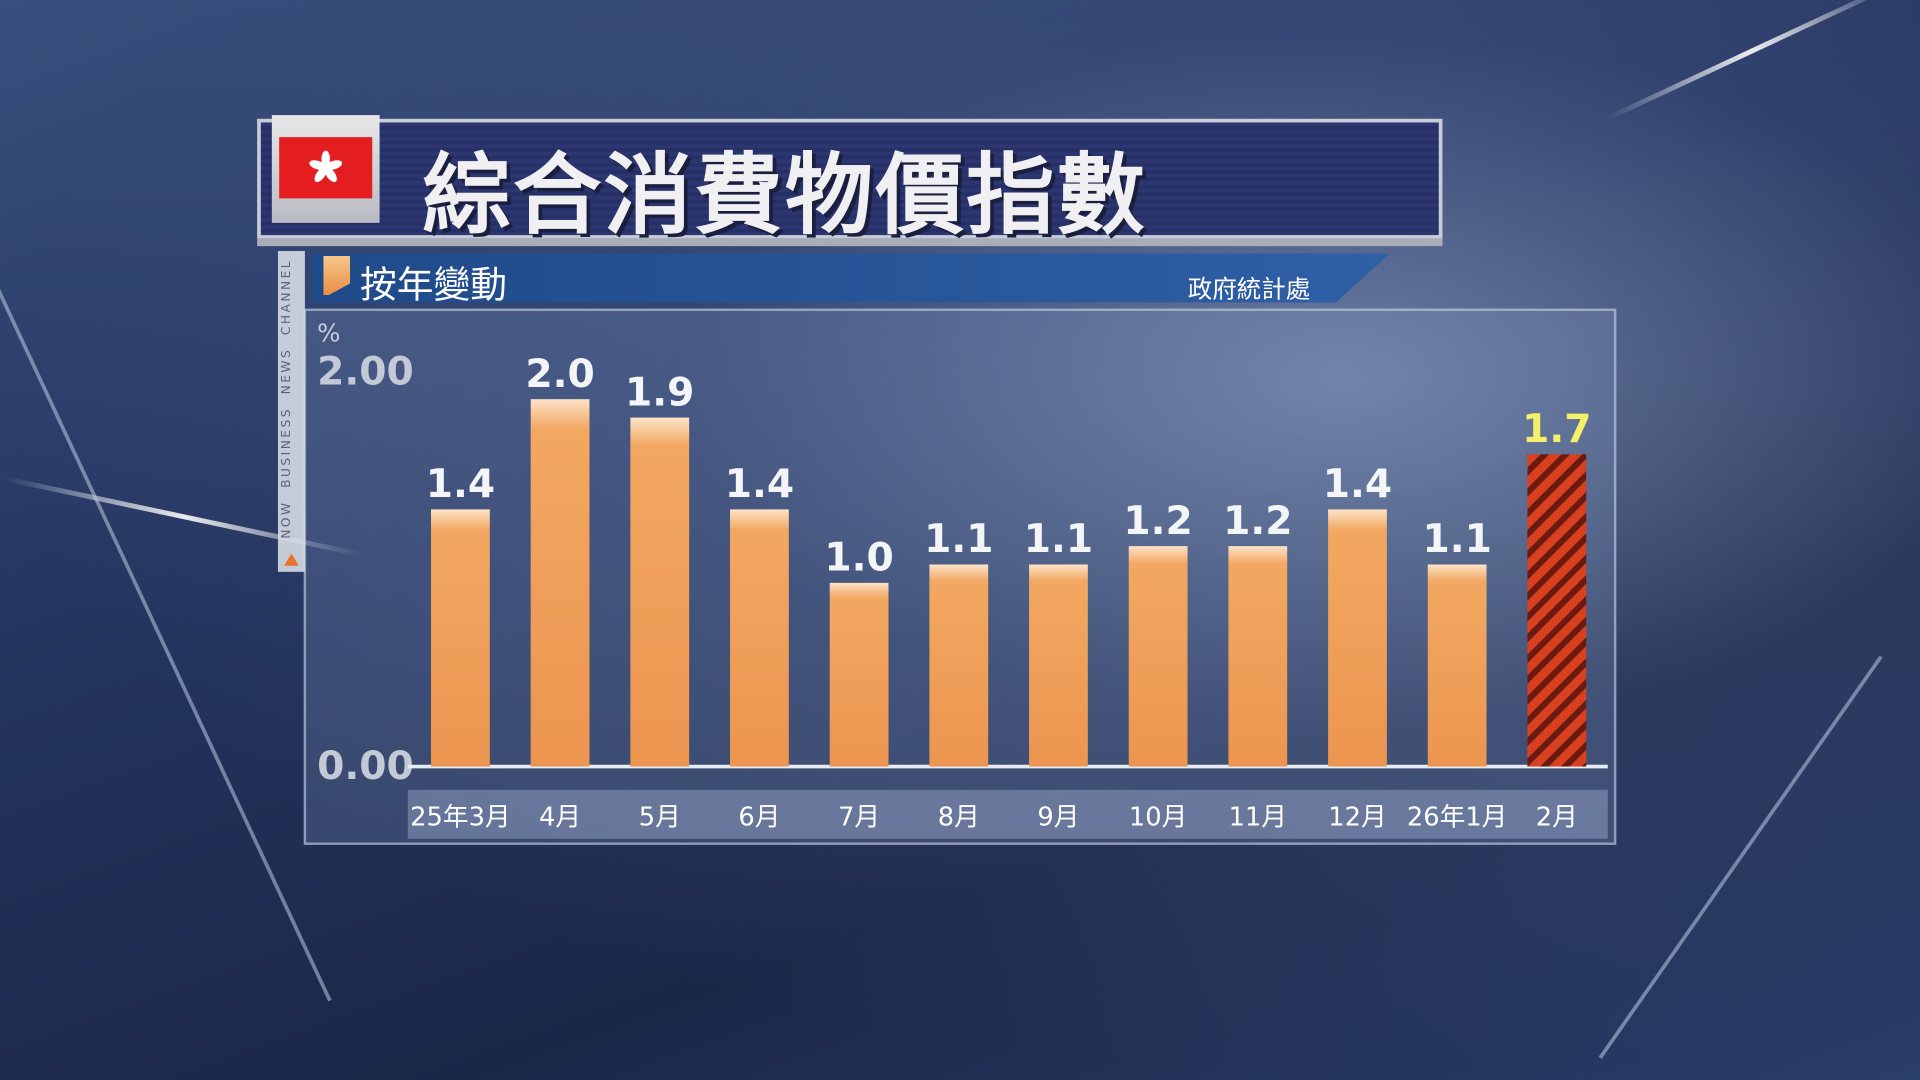 This screenshot has height=1080, width=1920. Describe the element at coordinates (365, 371) in the screenshot. I see `y-tick-label: 2.00` at that location.